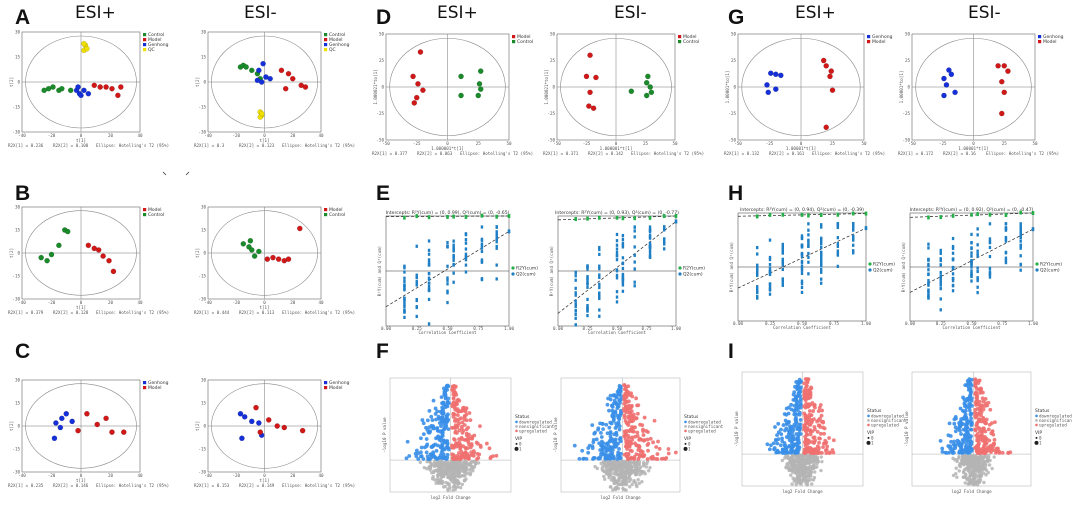 This screenshot has width=1072, height=508. Describe the element at coordinates (1035, 143) in the screenshot. I see `x-tick-label: 50` at that location.